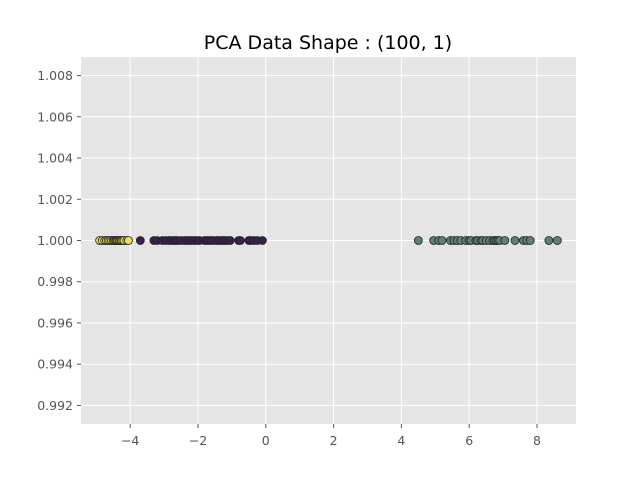 The width and height of the screenshot is (640, 478). Describe the element at coordinates (55, 405) in the screenshot. I see `y-tick-label: 0.992` at that location.